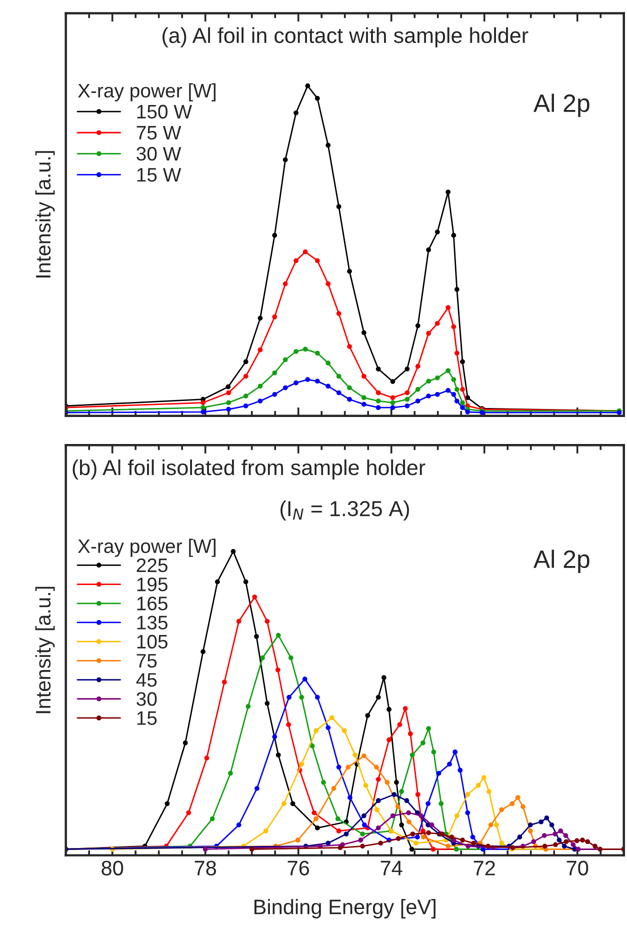 The height and width of the screenshot is (943, 627). I want to click on x-tick-label: 80, so click(113, 868).